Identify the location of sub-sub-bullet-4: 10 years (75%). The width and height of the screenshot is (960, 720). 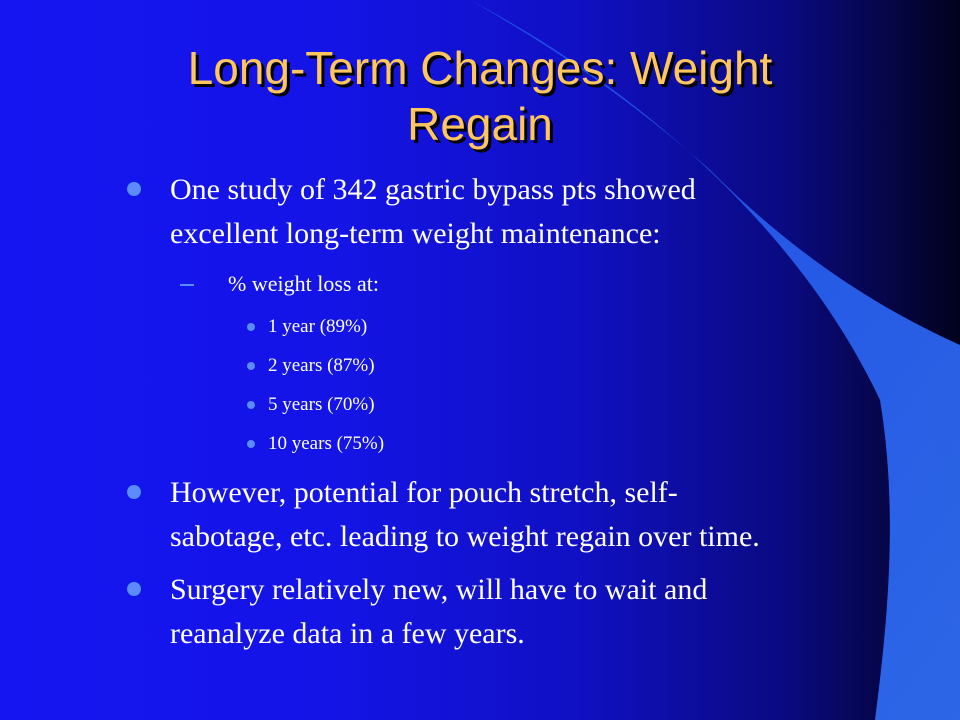
(326, 443).